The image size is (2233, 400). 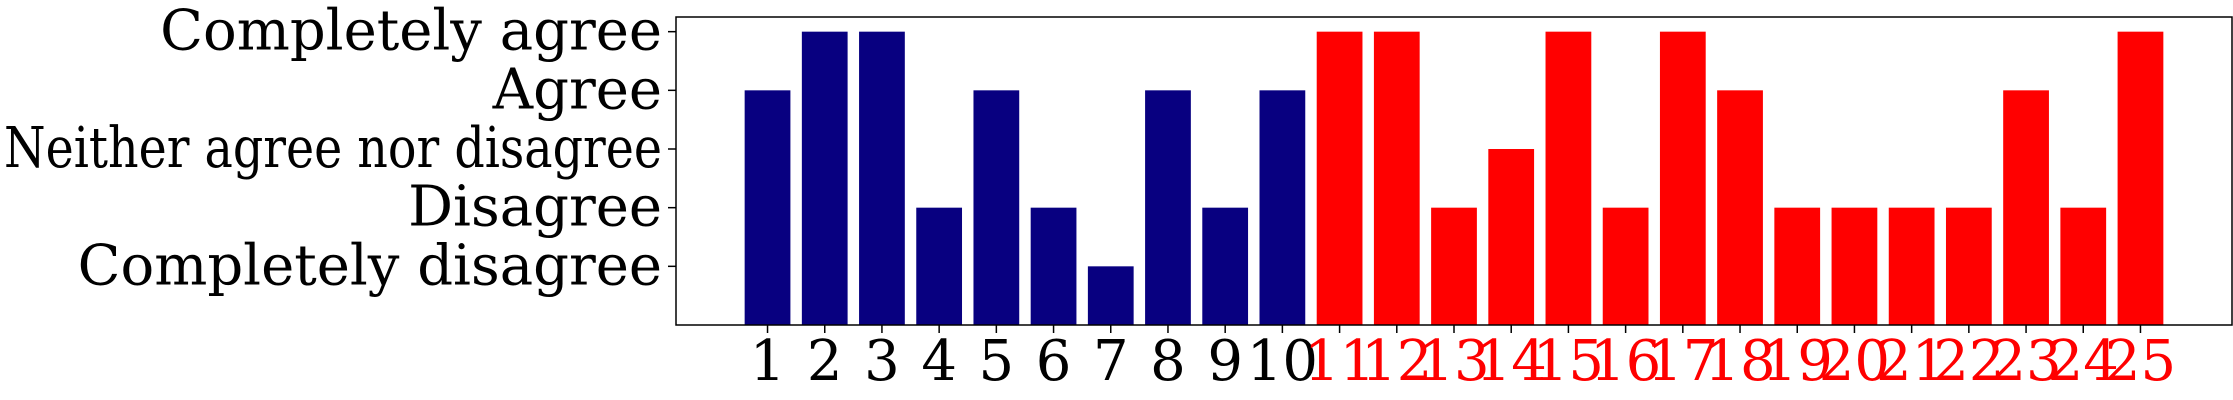 I want to click on x-tick-label-2: 2, so click(x=825, y=361).